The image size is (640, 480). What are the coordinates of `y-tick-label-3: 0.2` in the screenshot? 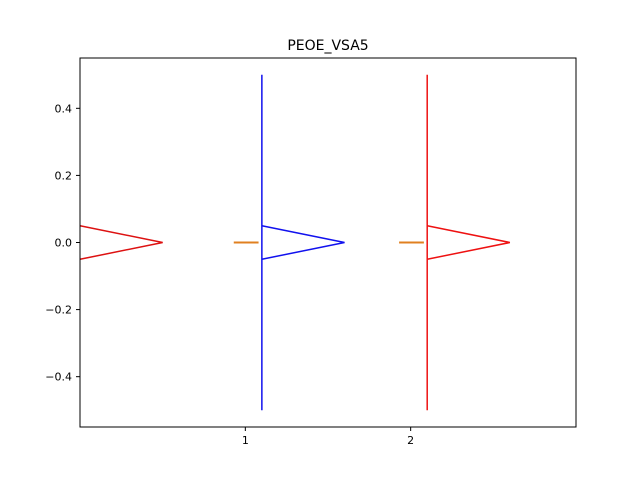 It's located at (64, 175).